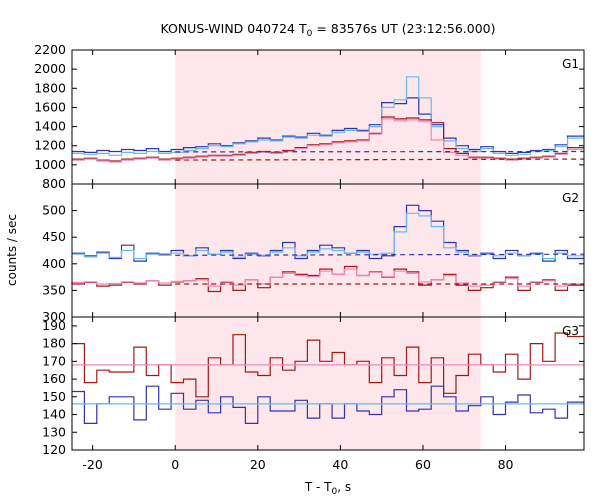 This screenshot has height=500, width=600. What do you see at coordinates (344, 487) in the screenshot?
I see `x-axis-label-suffix: , s` at bounding box center [344, 487].